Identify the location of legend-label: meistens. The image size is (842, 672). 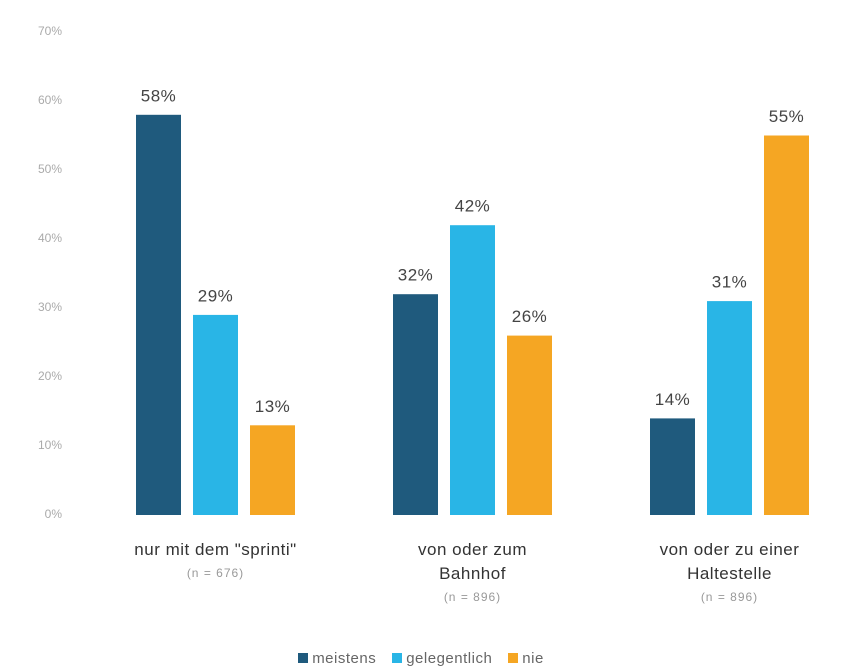
(344, 658).